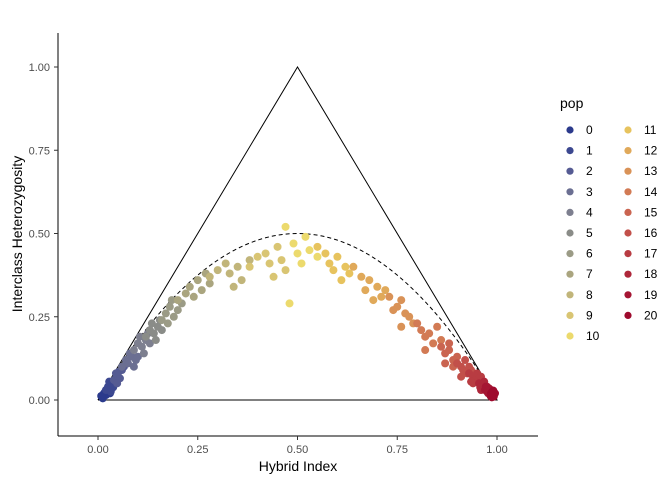 This screenshot has width=672, height=480. Describe the element at coordinates (572, 103) in the screenshot. I see `legend-title: pop` at that location.